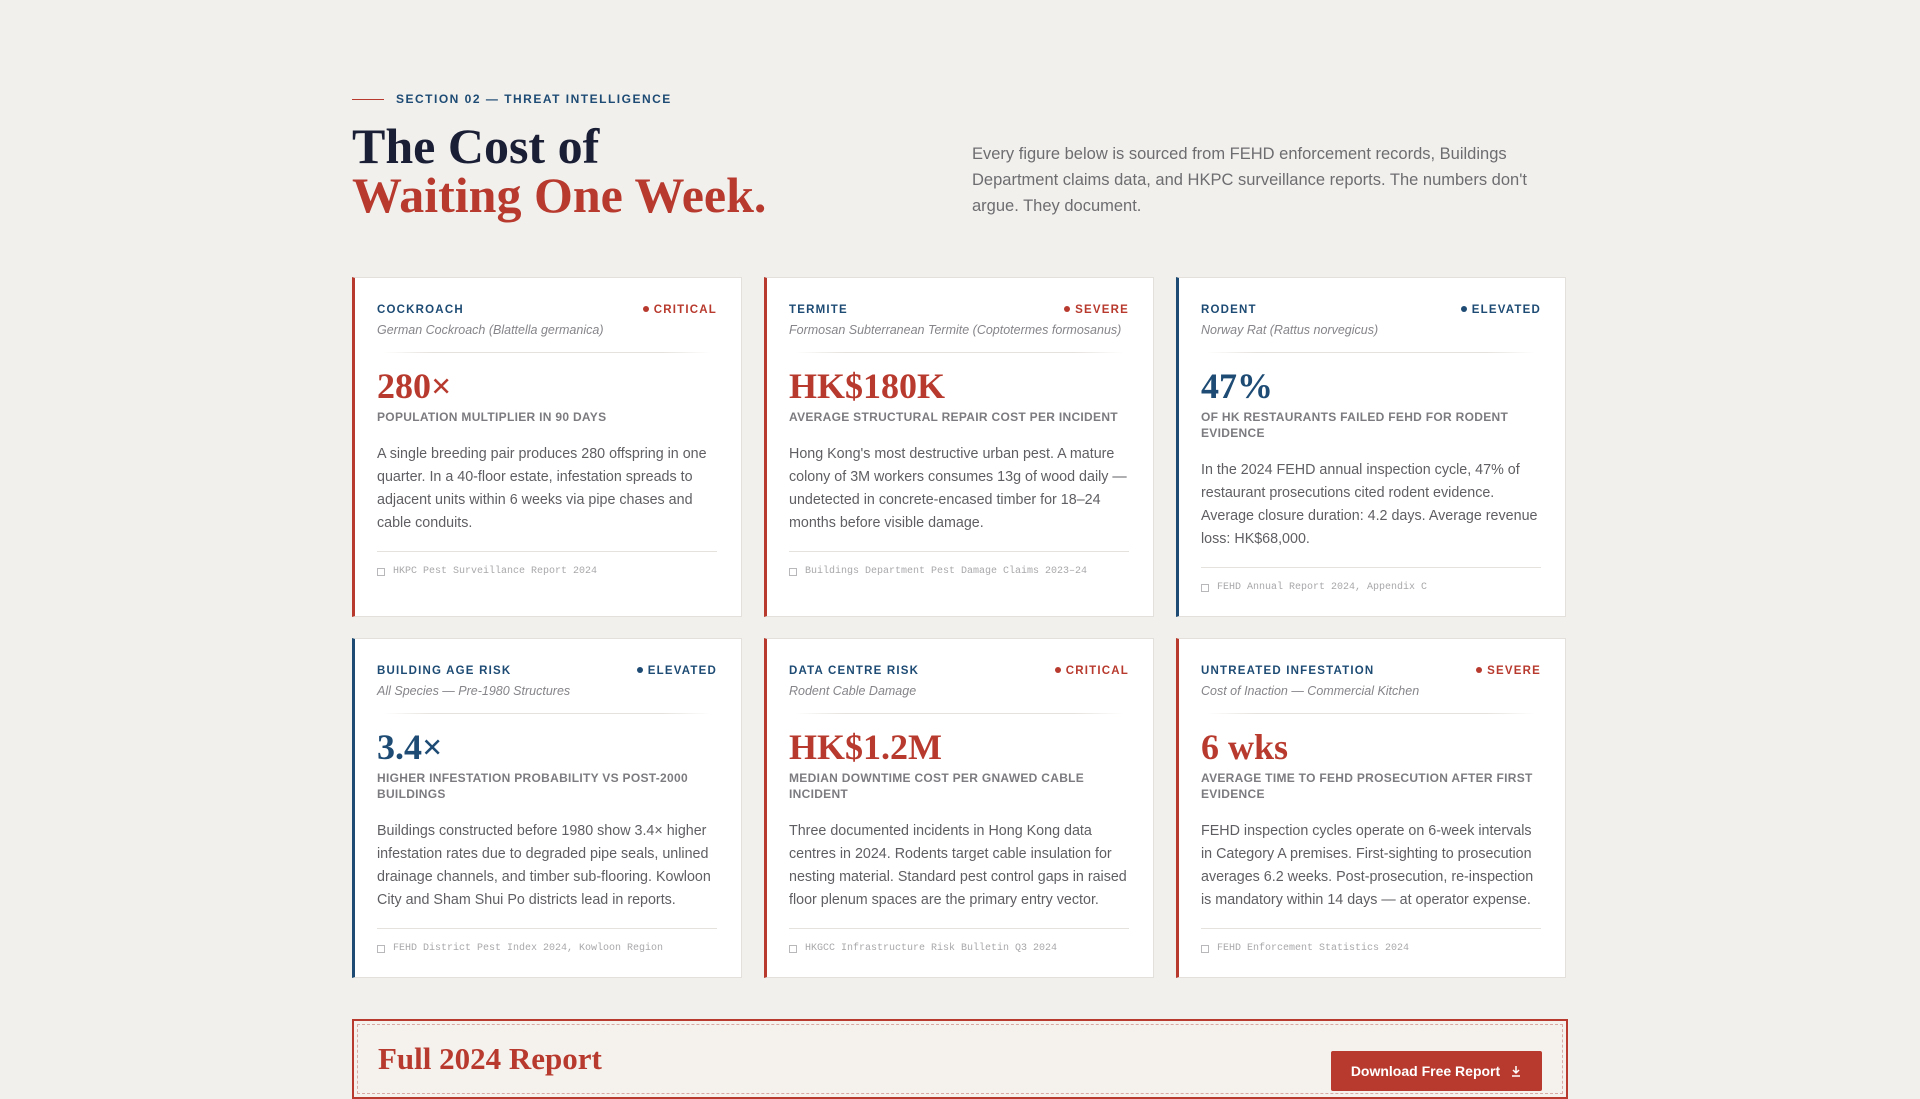  I want to click on category: UNTREATED INFESTATION, so click(1288, 671).